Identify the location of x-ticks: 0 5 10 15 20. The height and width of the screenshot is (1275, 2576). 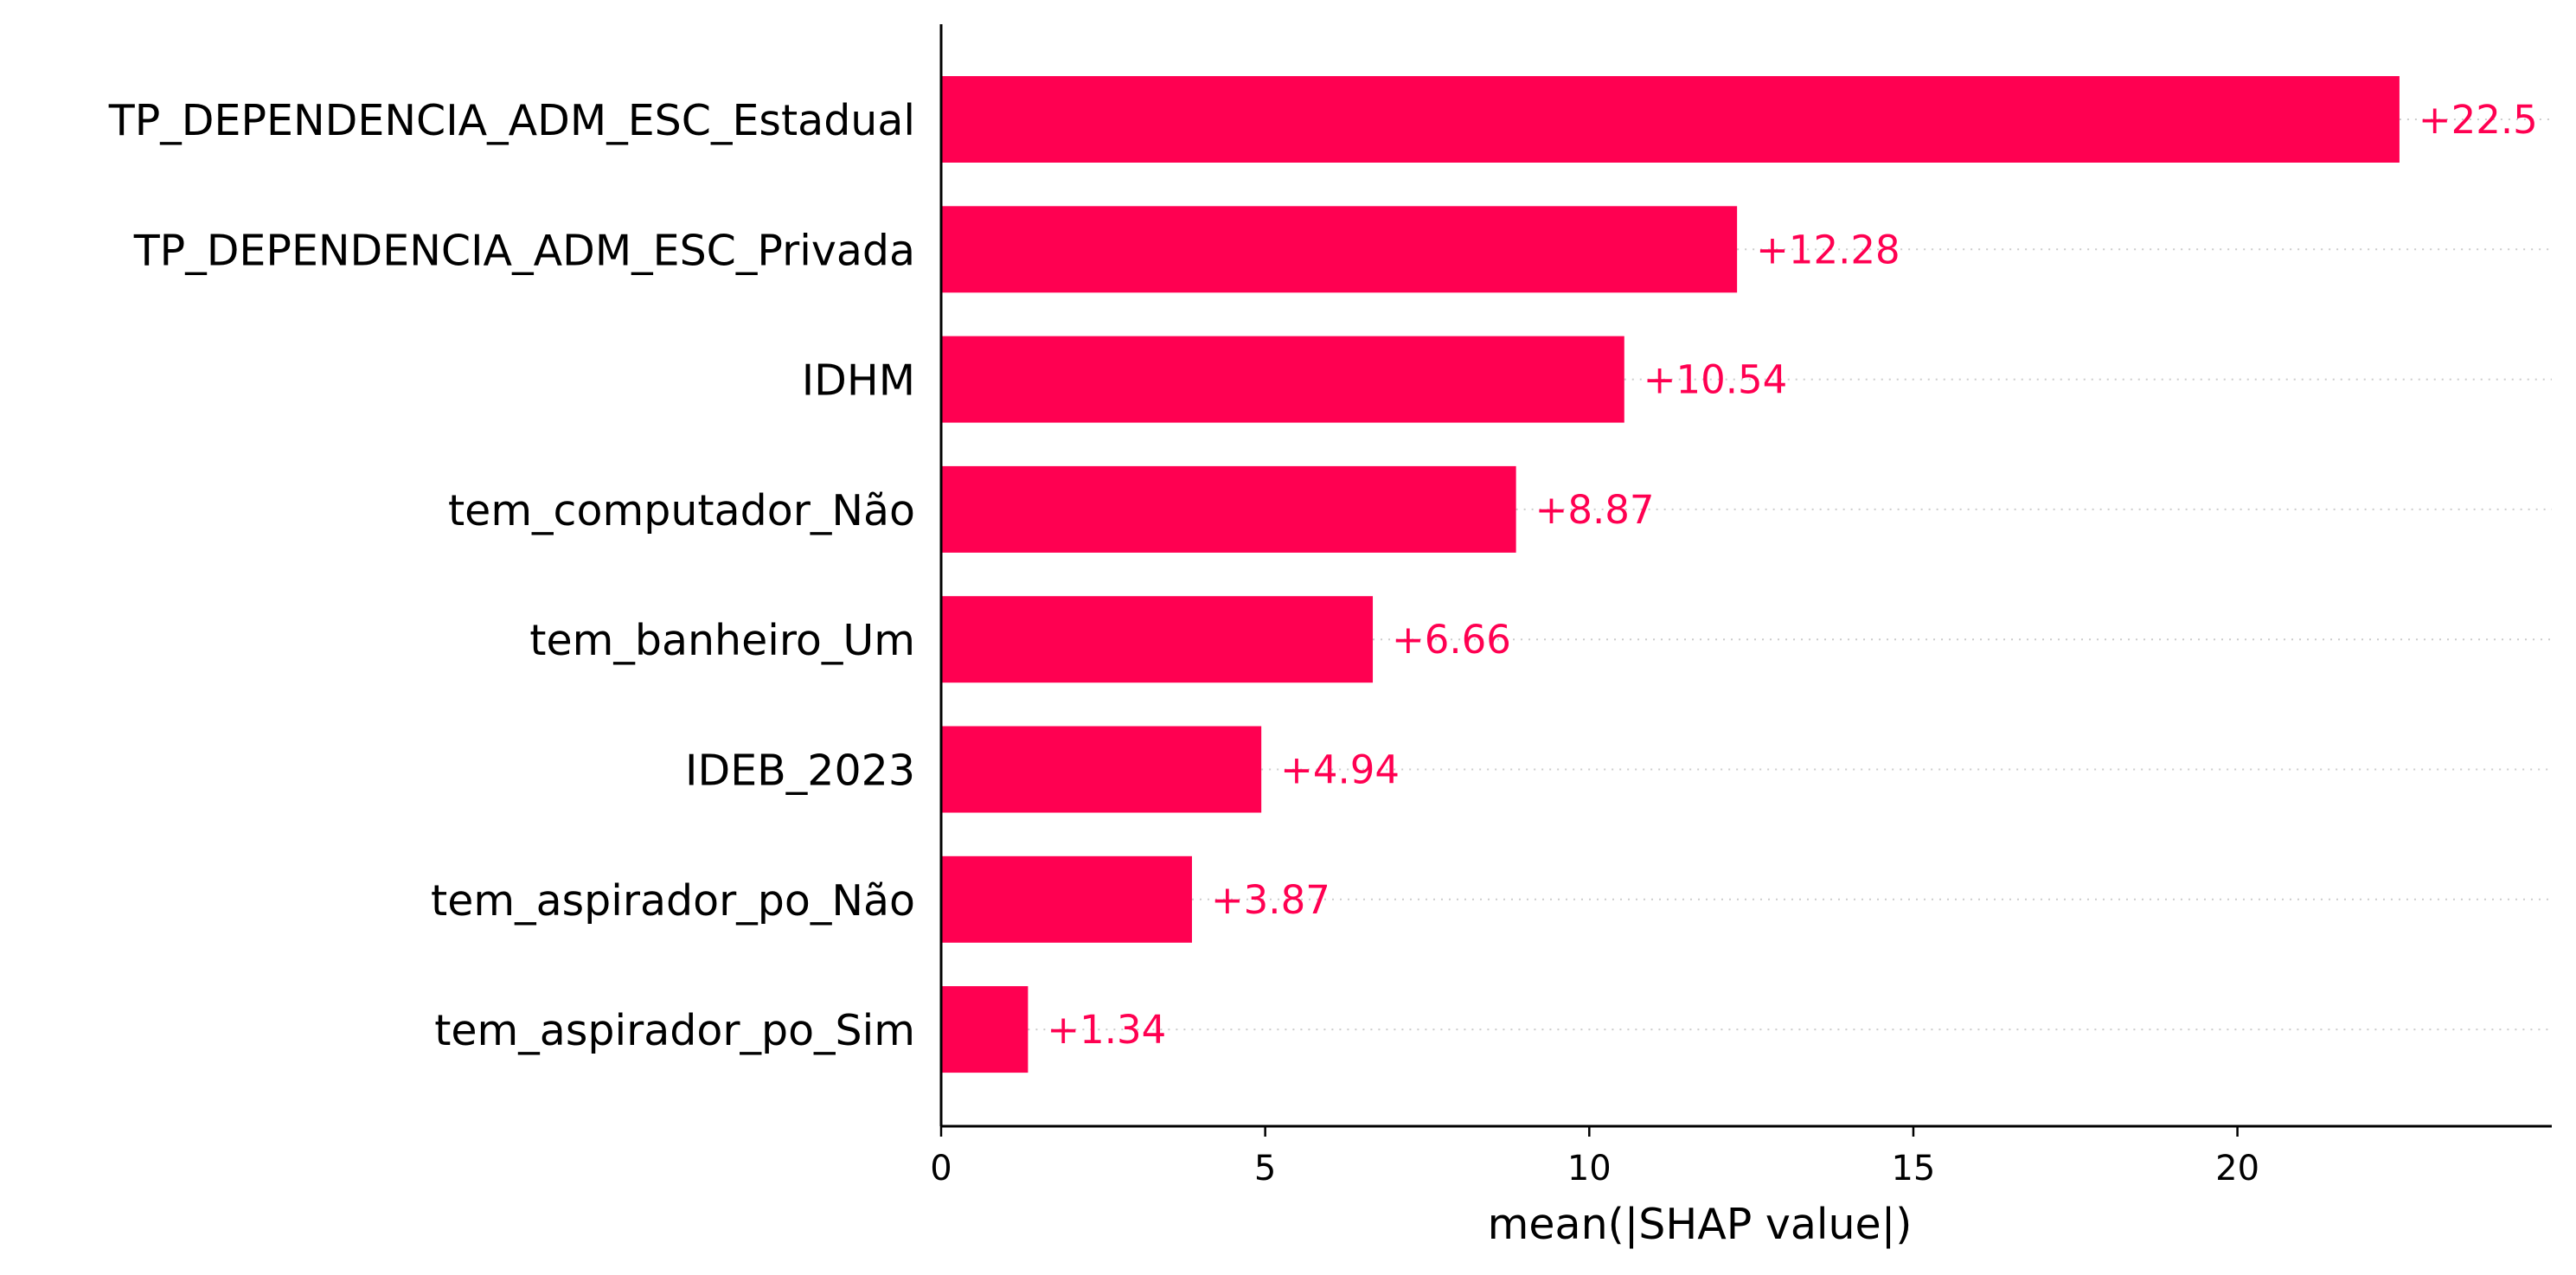
(1594, 1157).